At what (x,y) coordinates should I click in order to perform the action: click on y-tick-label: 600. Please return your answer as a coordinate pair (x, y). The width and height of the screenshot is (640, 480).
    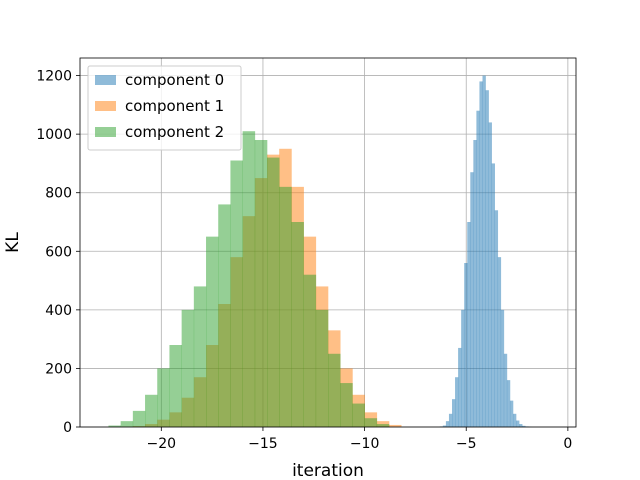
    Looking at the image, I should click on (58, 252).